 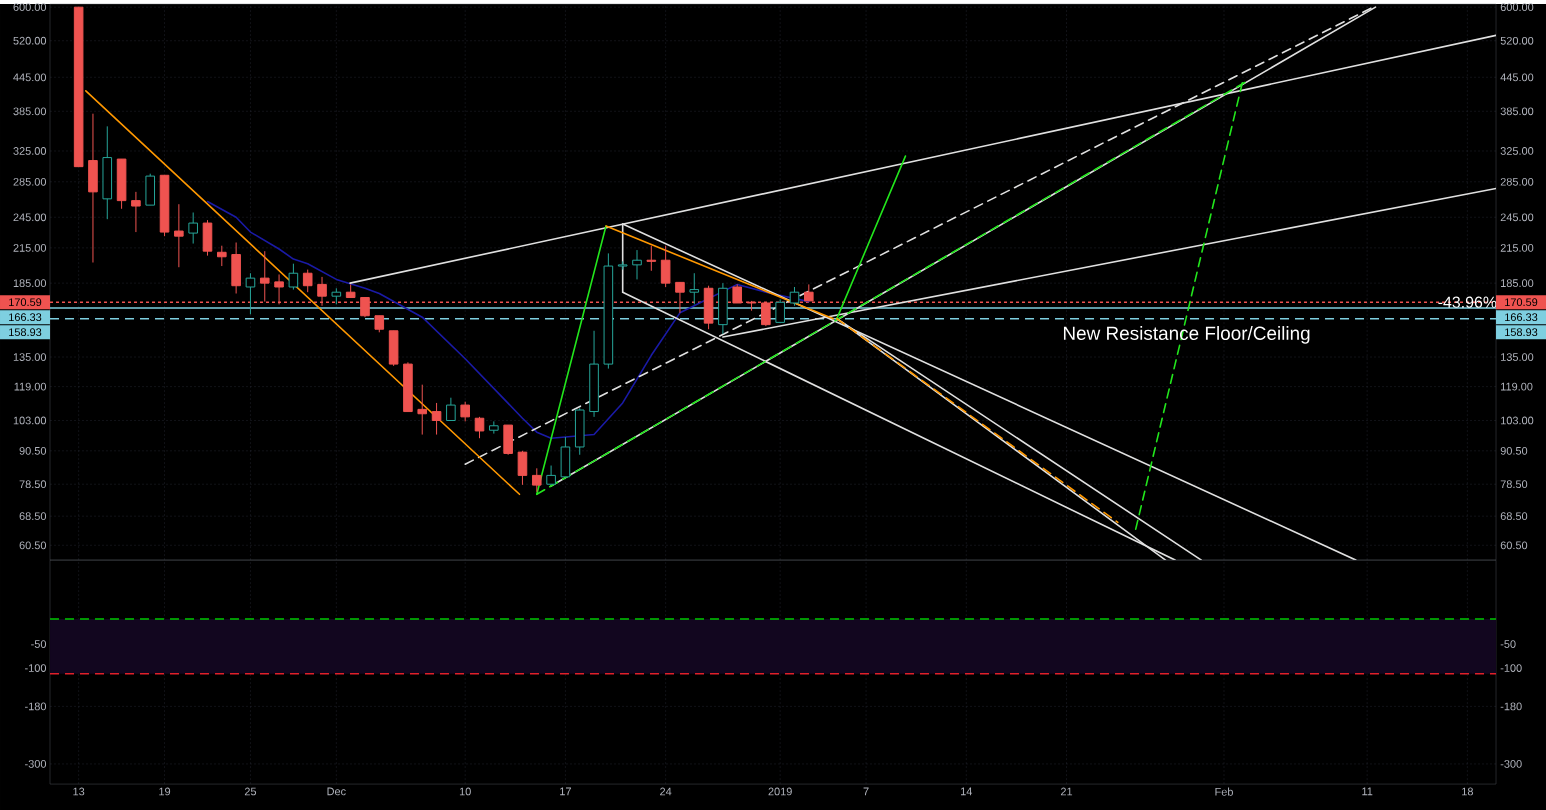 I want to click on text: 445.00, so click(x=1517, y=77).